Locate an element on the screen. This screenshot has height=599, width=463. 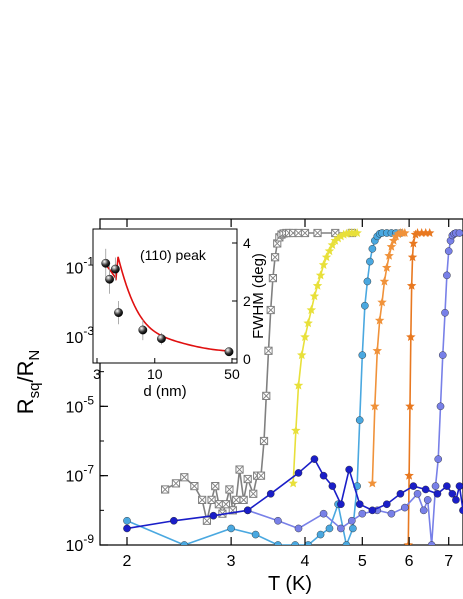
x-tick-label: 5 is located at coordinates (362, 561).